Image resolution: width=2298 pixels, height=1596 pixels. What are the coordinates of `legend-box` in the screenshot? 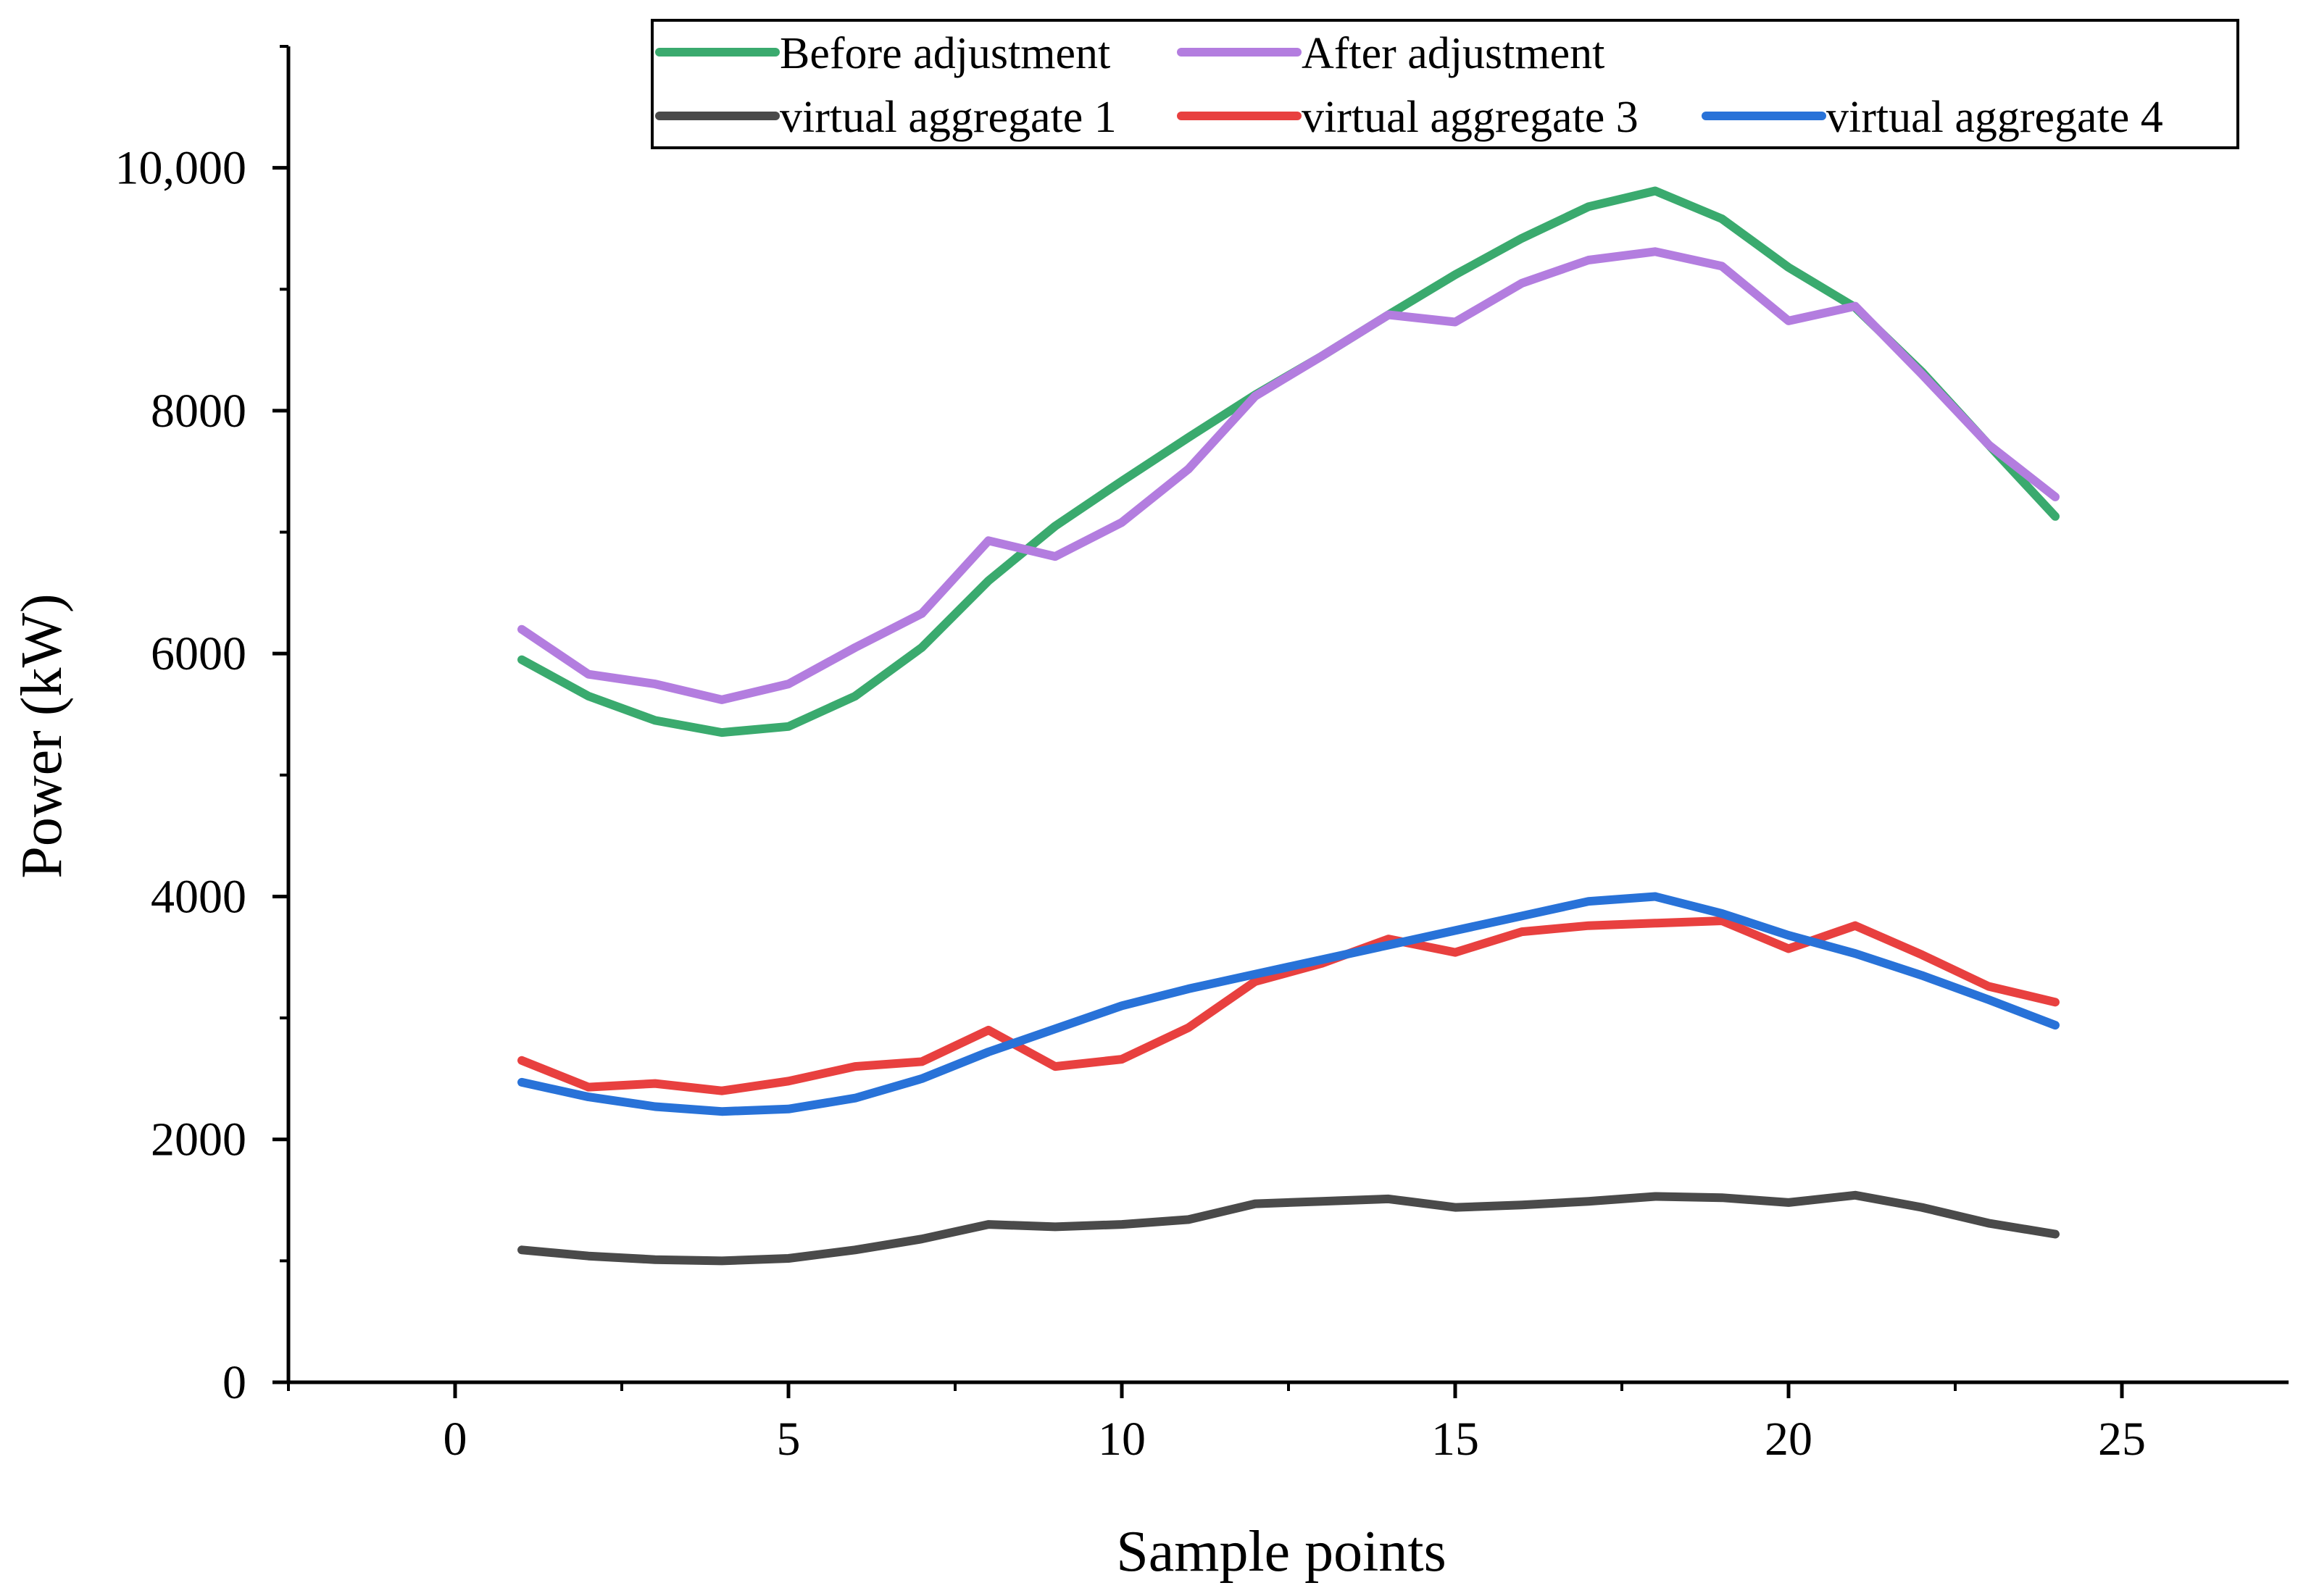 It's located at (1445, 84).